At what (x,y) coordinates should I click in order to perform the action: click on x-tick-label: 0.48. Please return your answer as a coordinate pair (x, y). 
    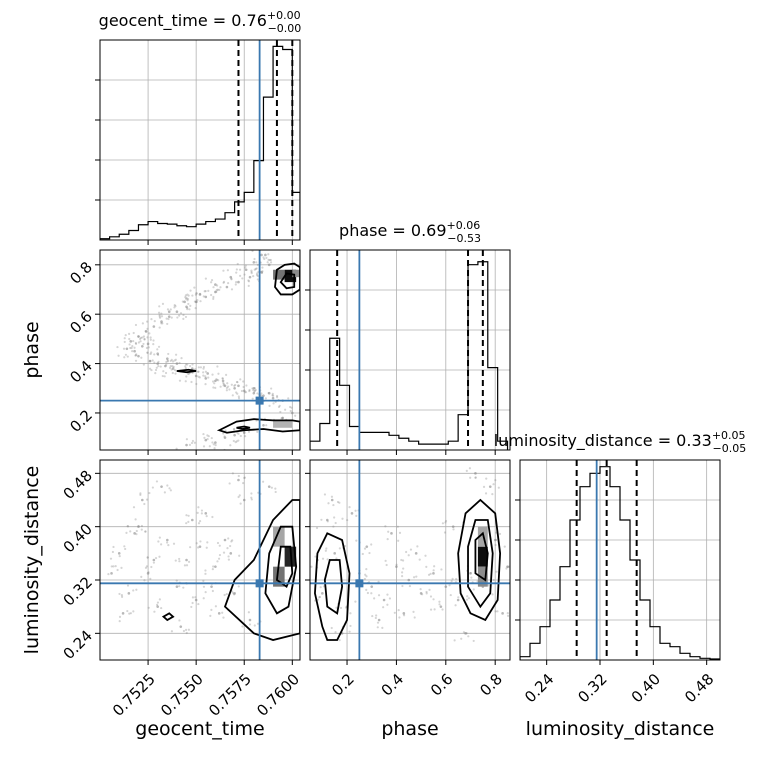
    Looking at the image, I should click on (699, 688).